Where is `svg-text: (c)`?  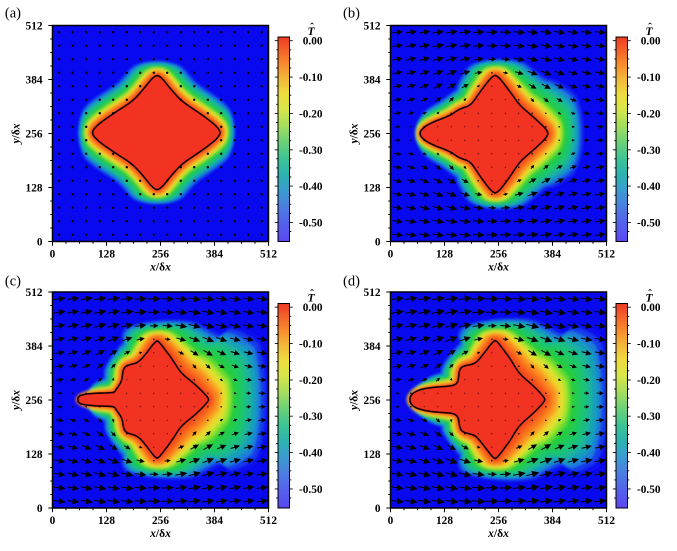
svg-text: (c) is located at coordinates (13, 282).